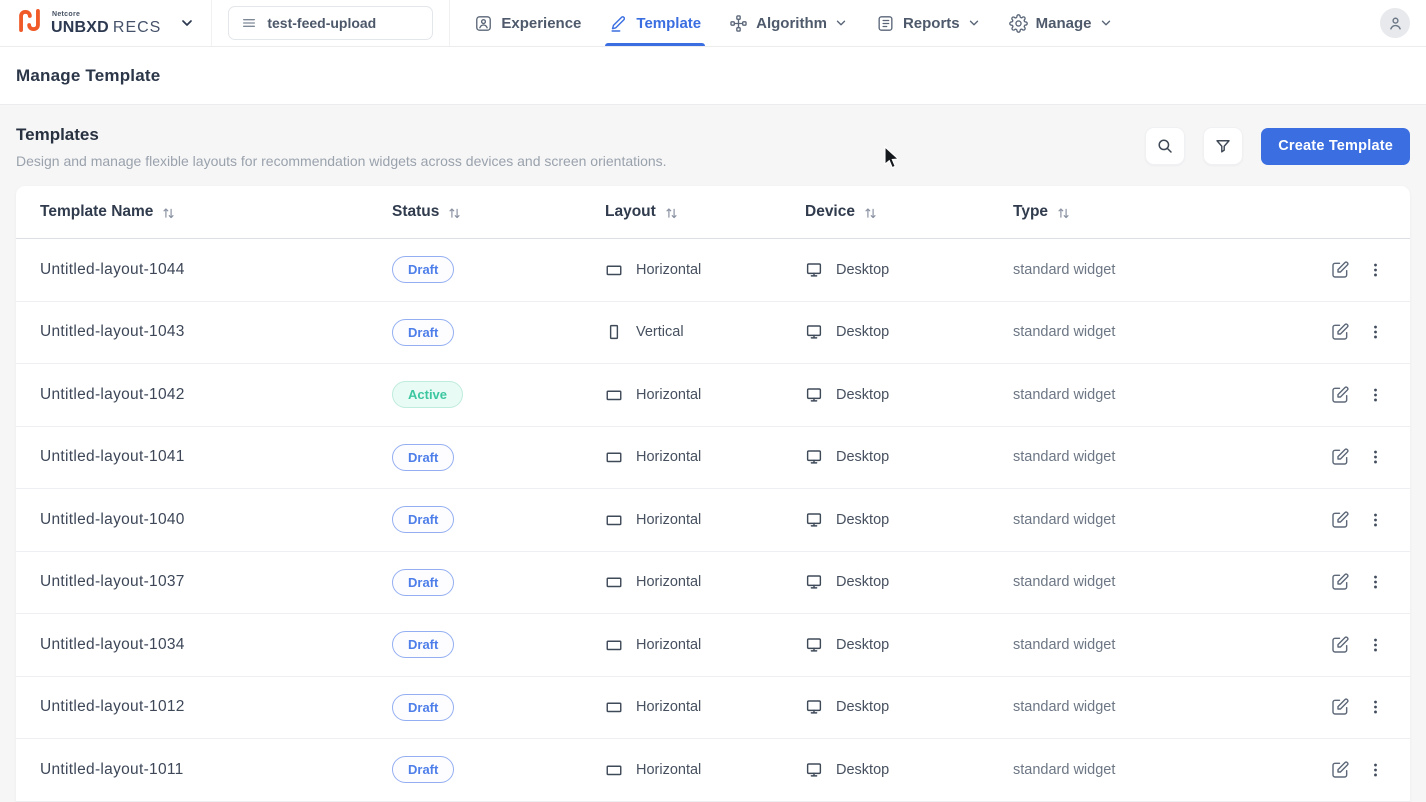 The width and height of the screenshot is (1426, 802). Describe the element at coordinates (788, 23) in the screenshot. I see `nav-item-algorithm: Algorithm` at that location.